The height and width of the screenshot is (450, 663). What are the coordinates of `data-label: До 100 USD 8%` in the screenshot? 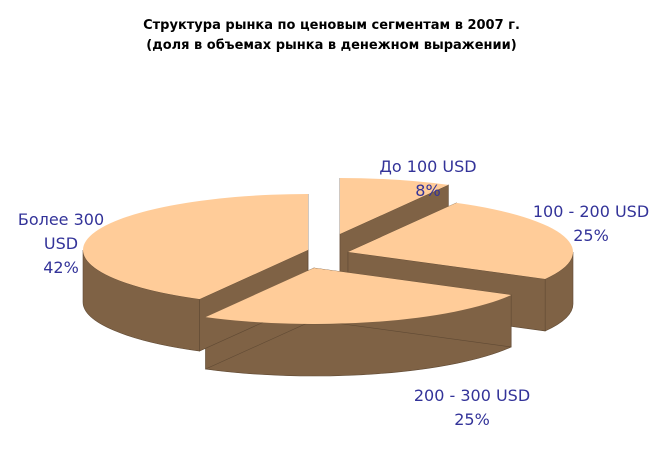 It's located at (427, 178).